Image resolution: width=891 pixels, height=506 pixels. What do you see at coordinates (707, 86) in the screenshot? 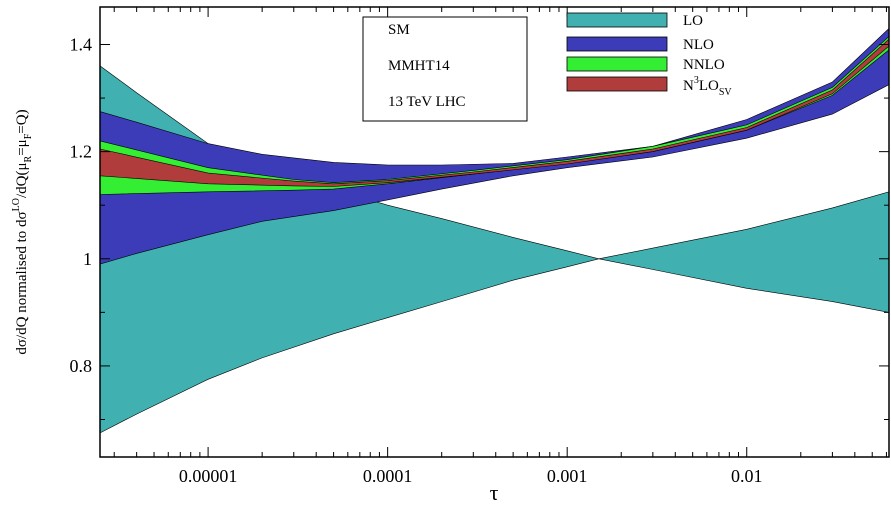
I see `legend-label-n3lo: N3LOSV` at bounding box center [707, 86].